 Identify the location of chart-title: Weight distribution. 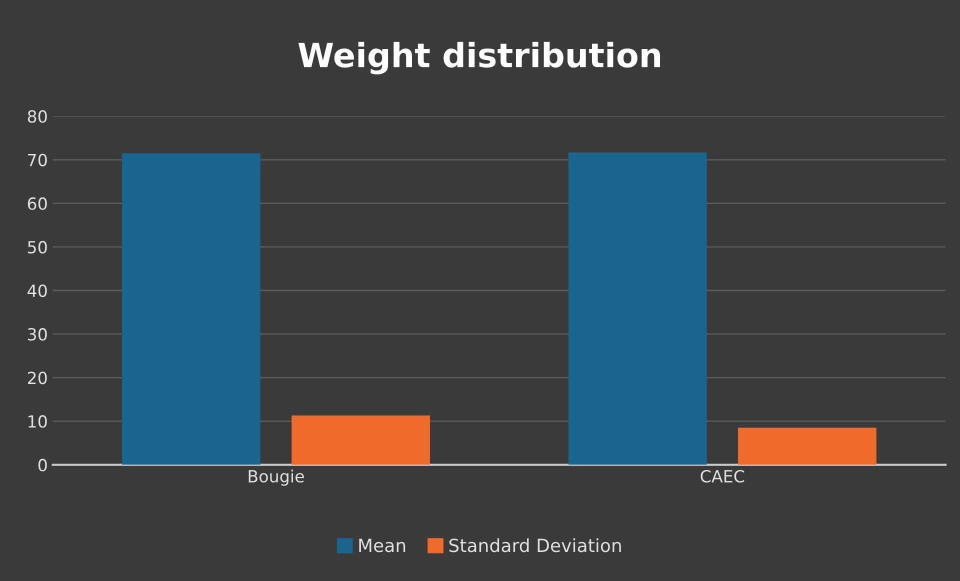
(479, 58).